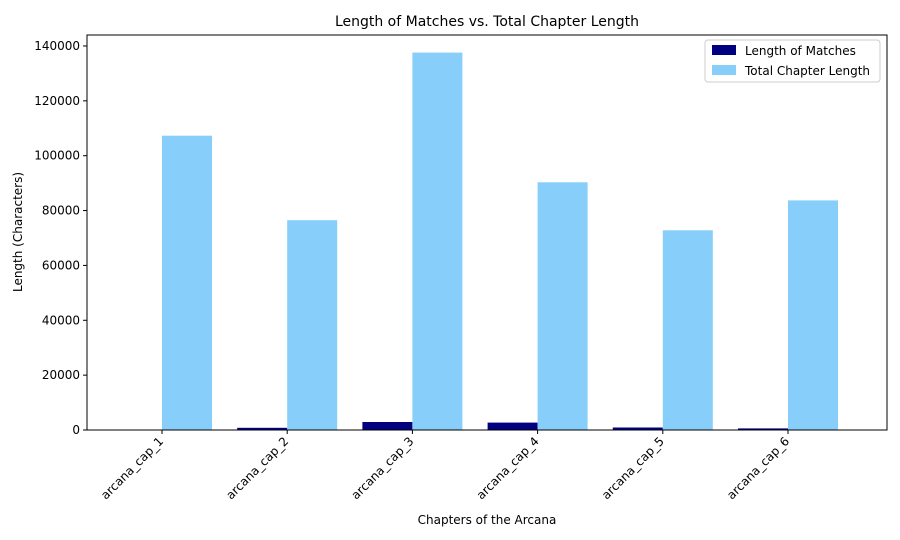 The height and width of the screenshot is (540, 900). Describe the element at coordinates (724, 70) in the screenshot. I see `legend-swatch-total` at that location.